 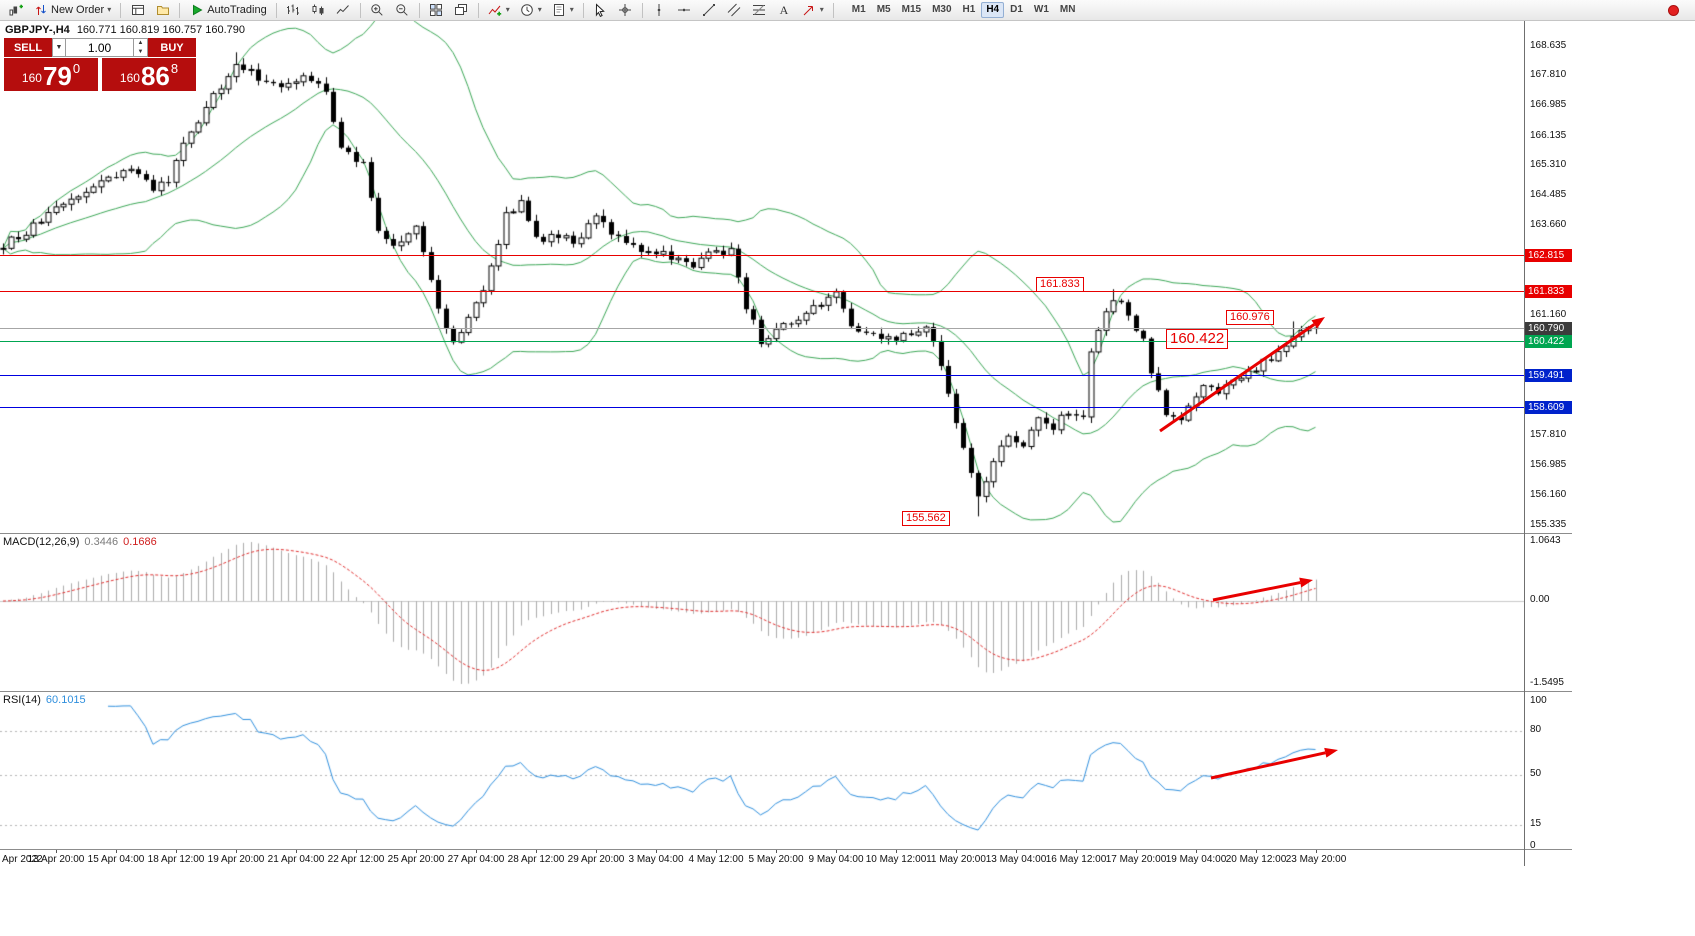 What do you see at coordinates (172, 47) in the screenshot?
I see `buy-button: BUY` at bounding box center [172, 47].